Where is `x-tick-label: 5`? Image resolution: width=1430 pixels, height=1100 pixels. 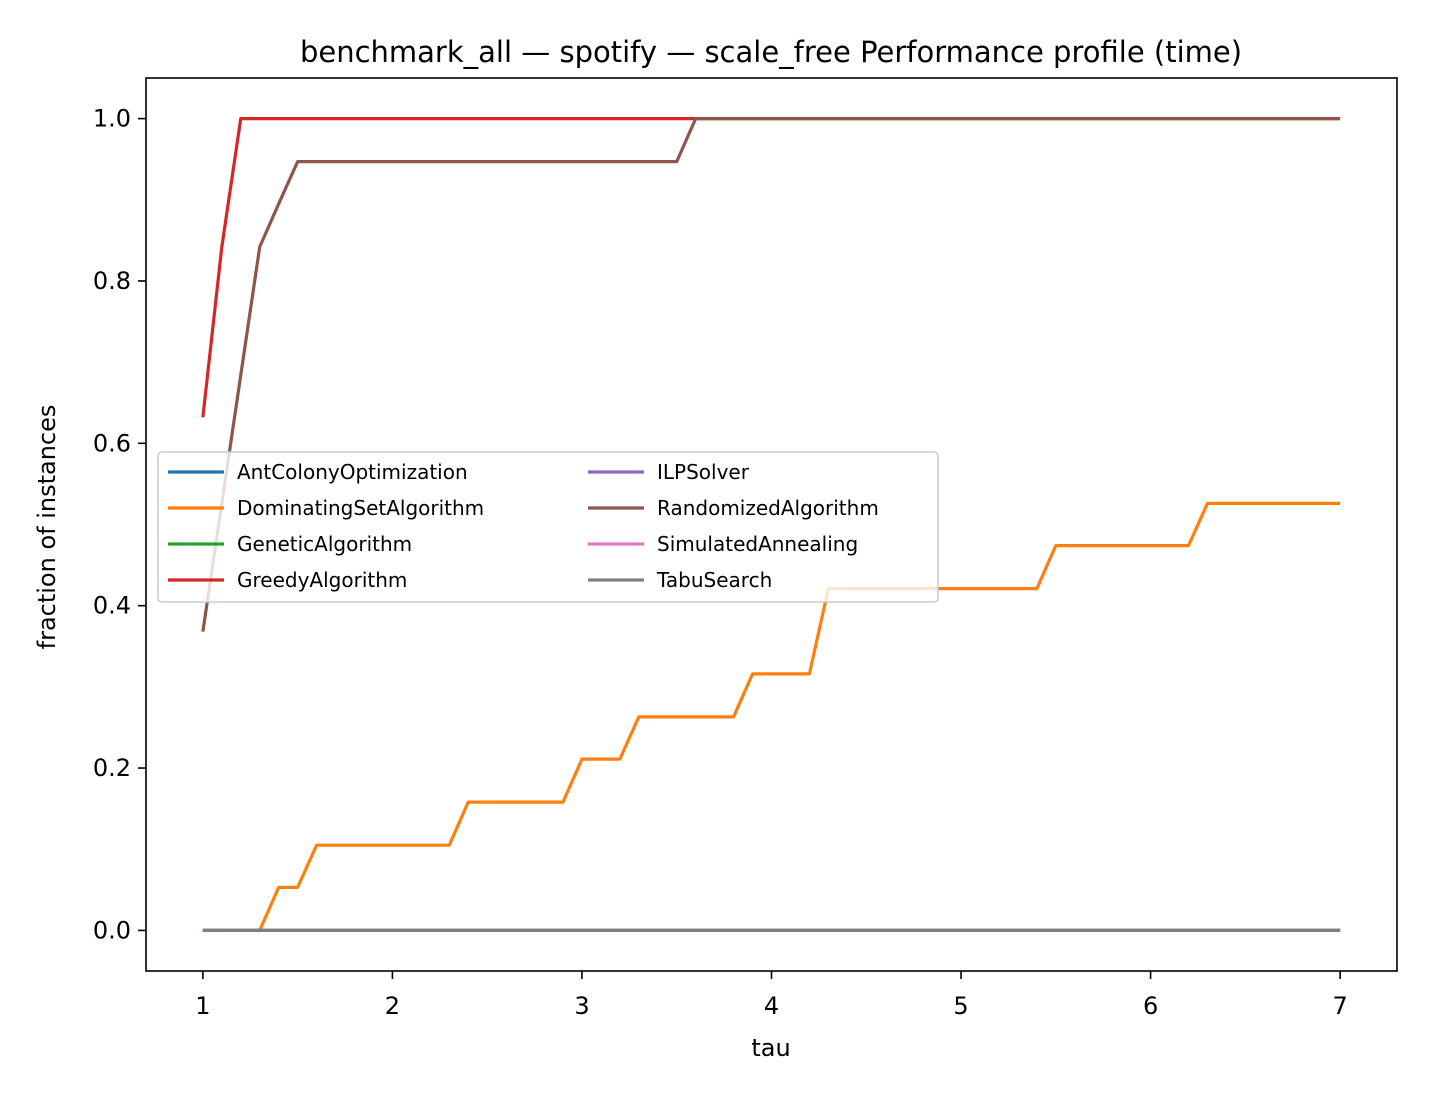 x-tick-label: 5 is located at coordinates (960, 1006).